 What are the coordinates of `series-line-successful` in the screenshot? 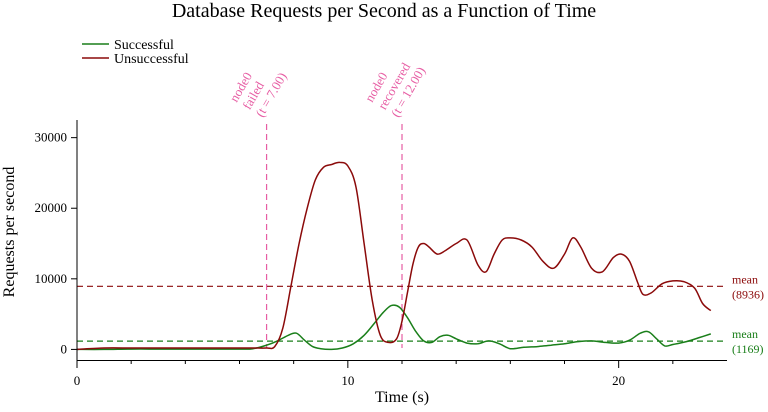 It's located at (394, 327).